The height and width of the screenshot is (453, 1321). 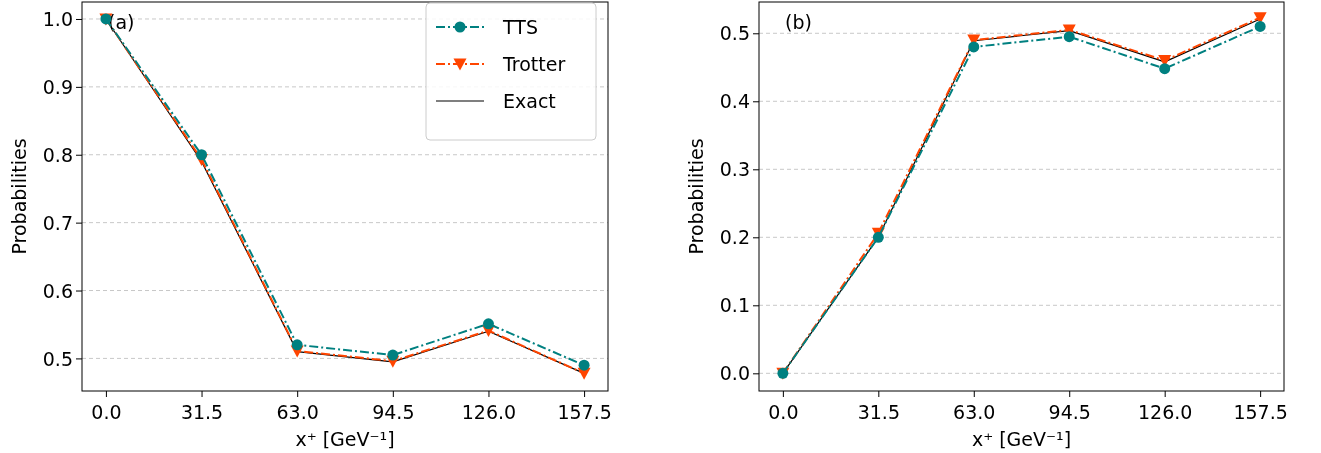 I want to click on legend-label: Exact, so click(x=529, y=100).